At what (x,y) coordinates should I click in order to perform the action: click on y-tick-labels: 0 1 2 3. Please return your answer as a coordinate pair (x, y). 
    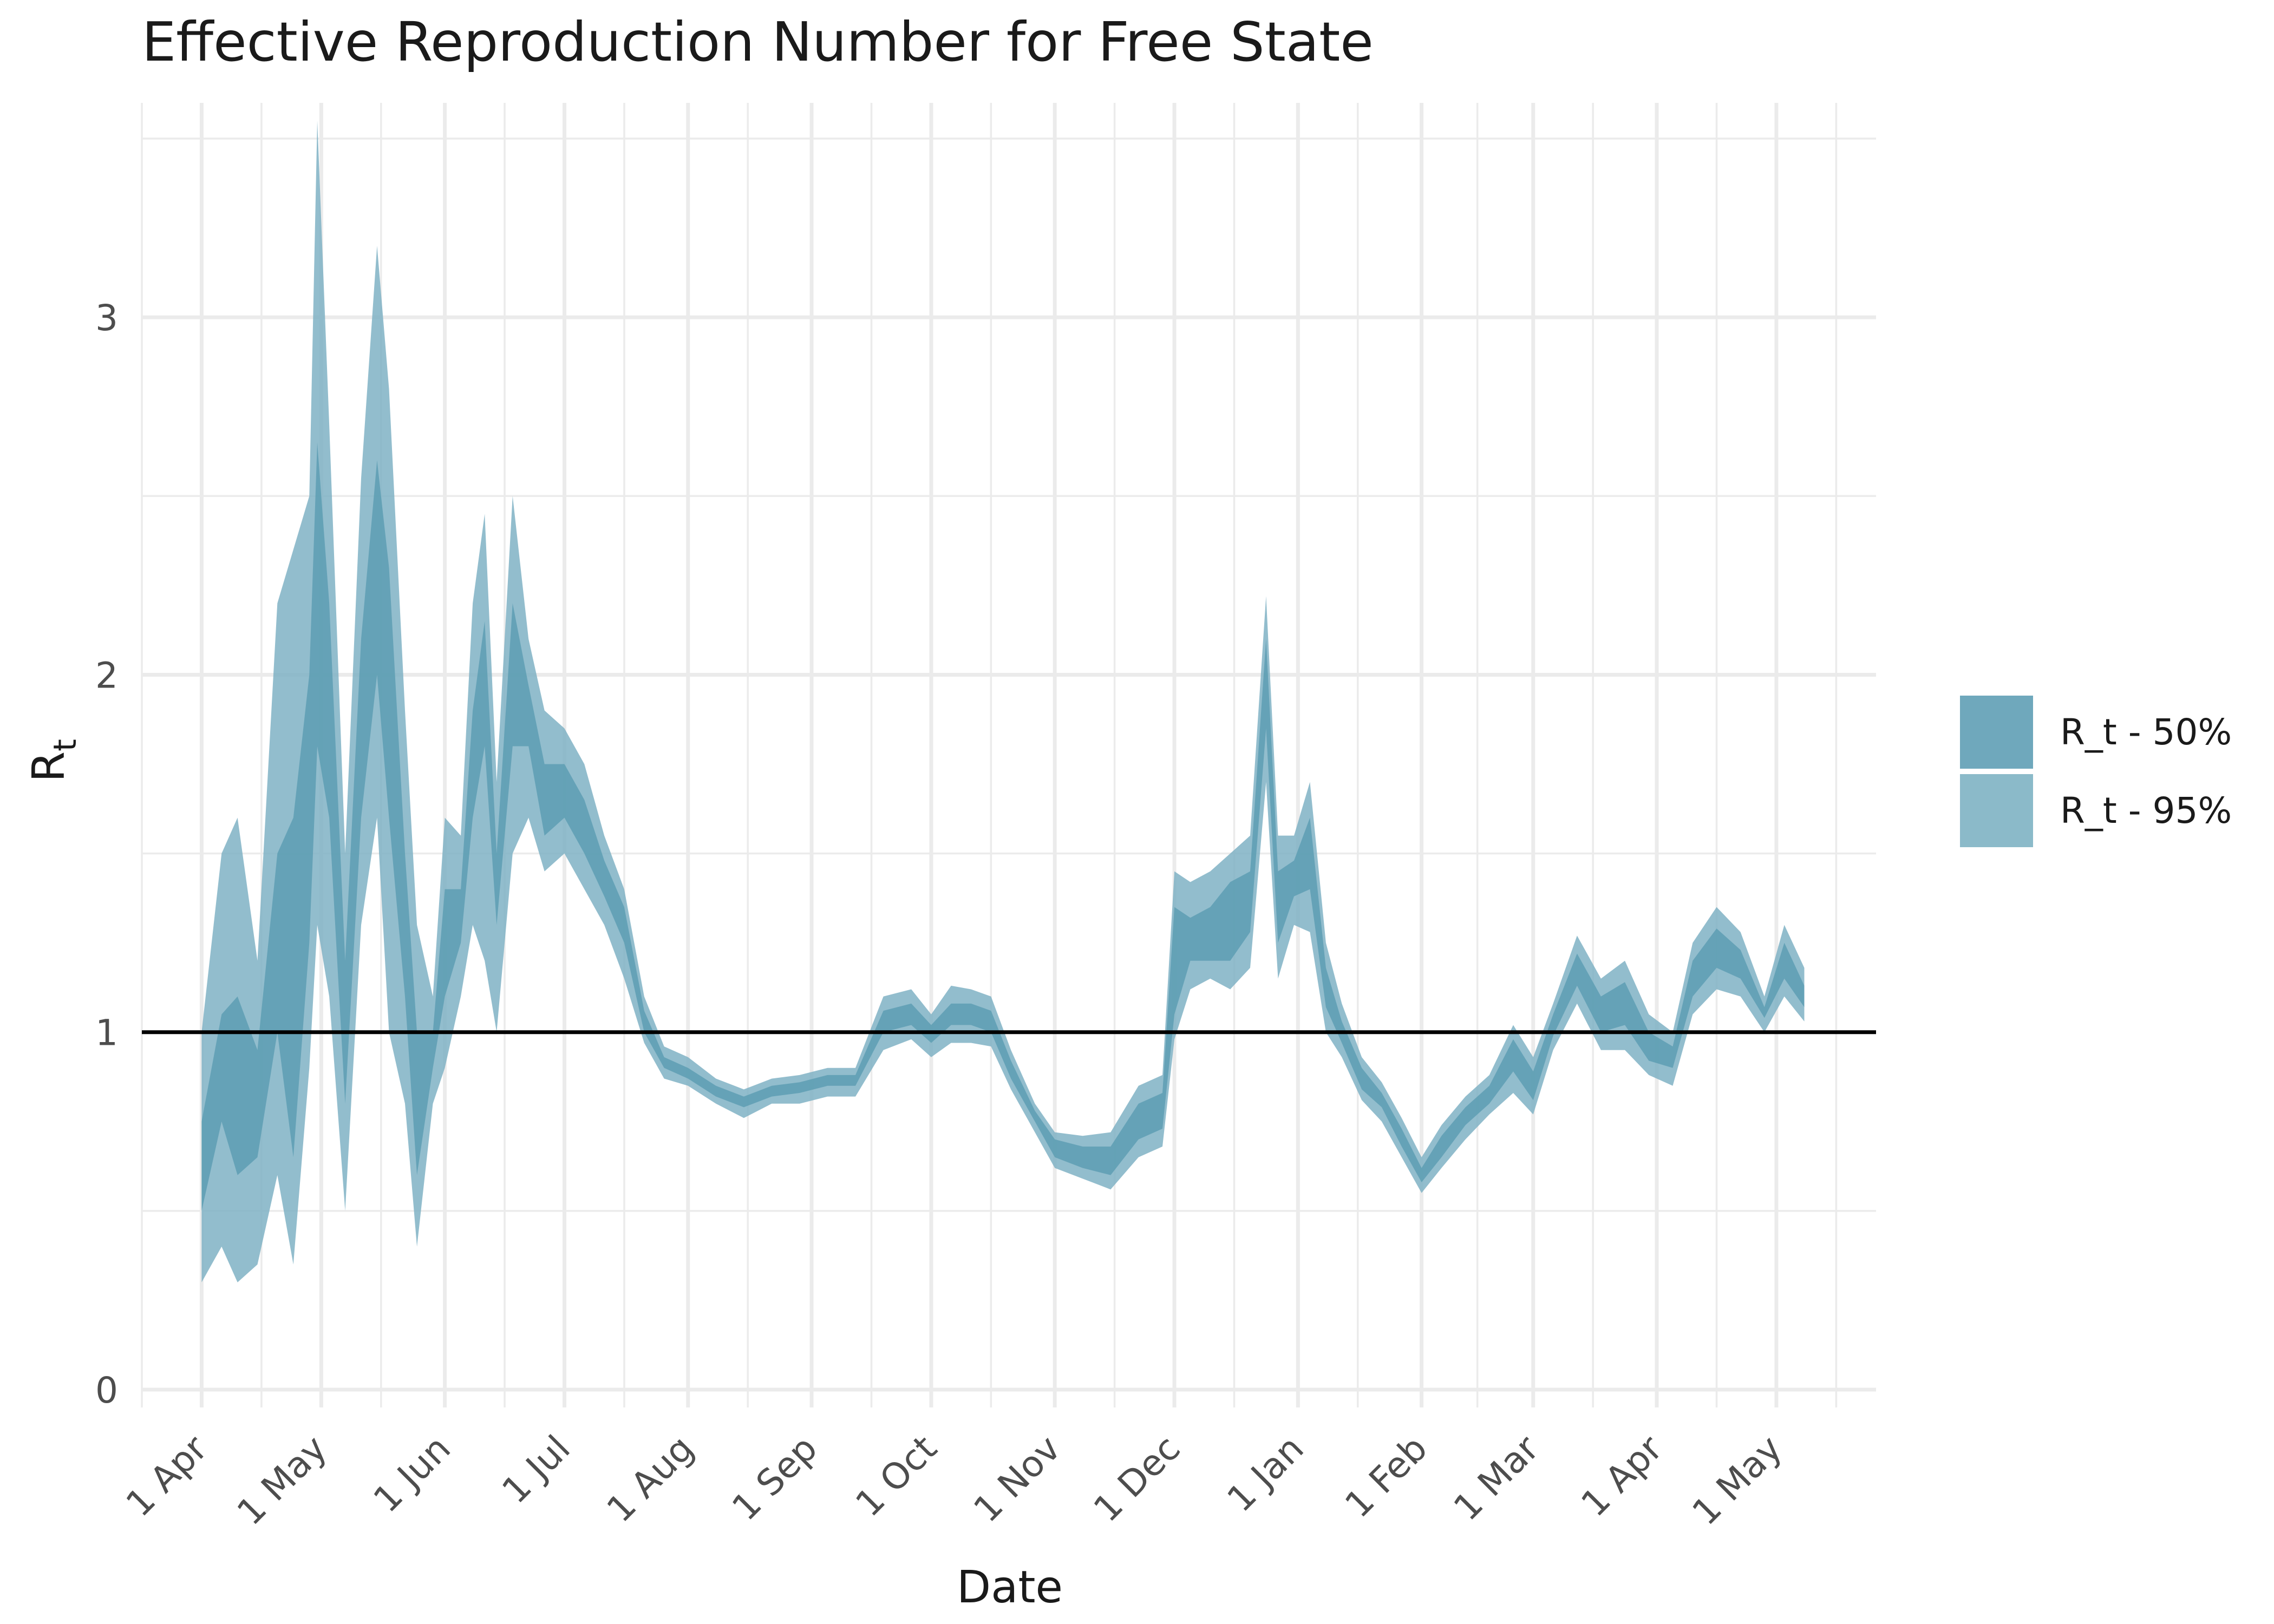
    Looking at the image, I should click on (107, 854).